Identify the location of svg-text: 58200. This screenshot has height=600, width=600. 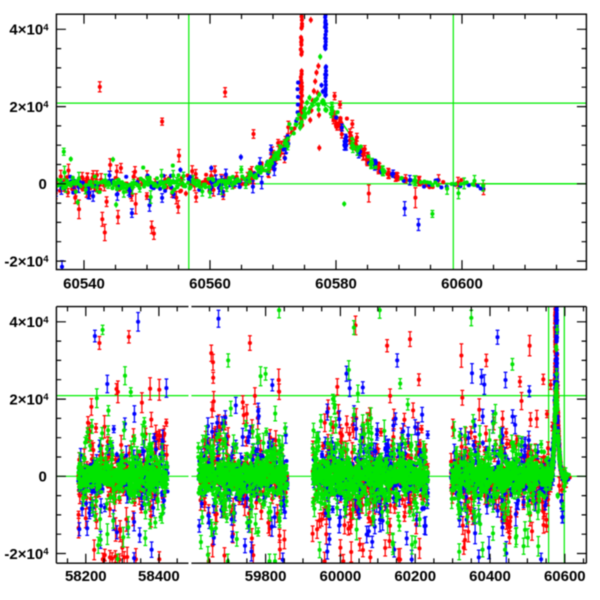
(86, 576).